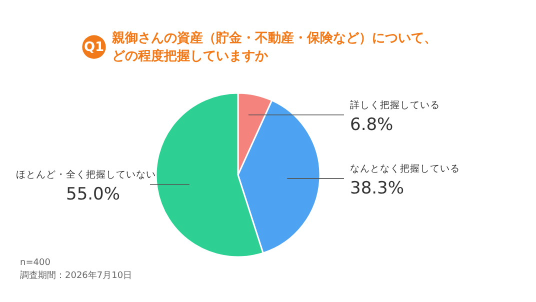  Describe the element at coordinates (372, 124) in the screenshot. I see `data-label: 6.8%` at that location.